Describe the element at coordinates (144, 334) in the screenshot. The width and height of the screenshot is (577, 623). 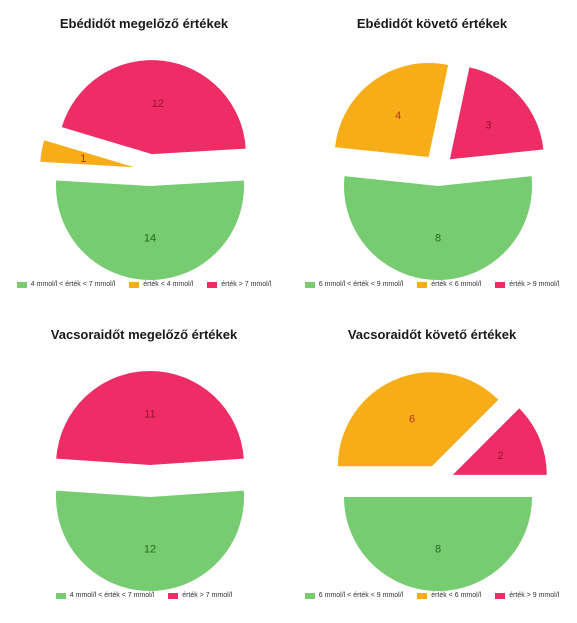
I see `chart-title: Vacsoraidőt megelőző értékek` at that location.